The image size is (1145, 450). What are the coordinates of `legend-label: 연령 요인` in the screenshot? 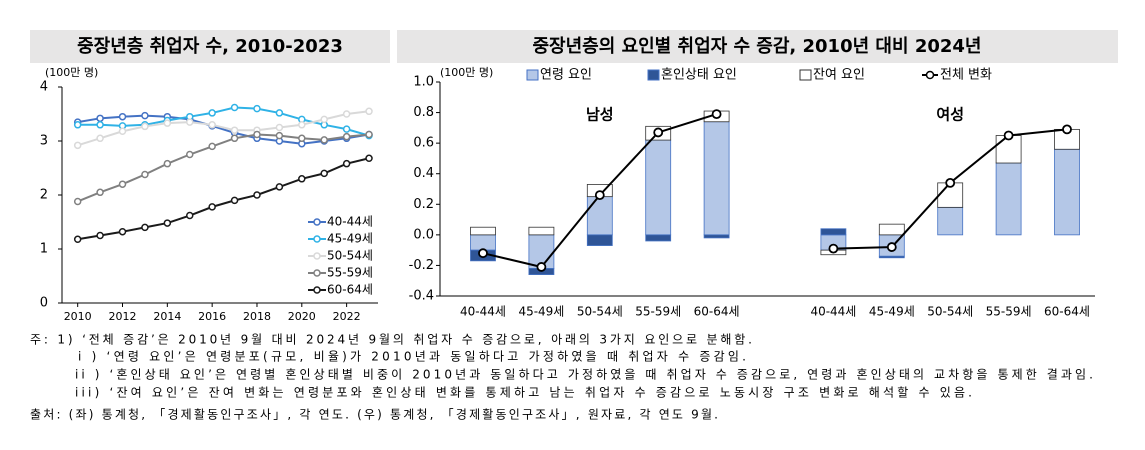 It's located at (566, 75).